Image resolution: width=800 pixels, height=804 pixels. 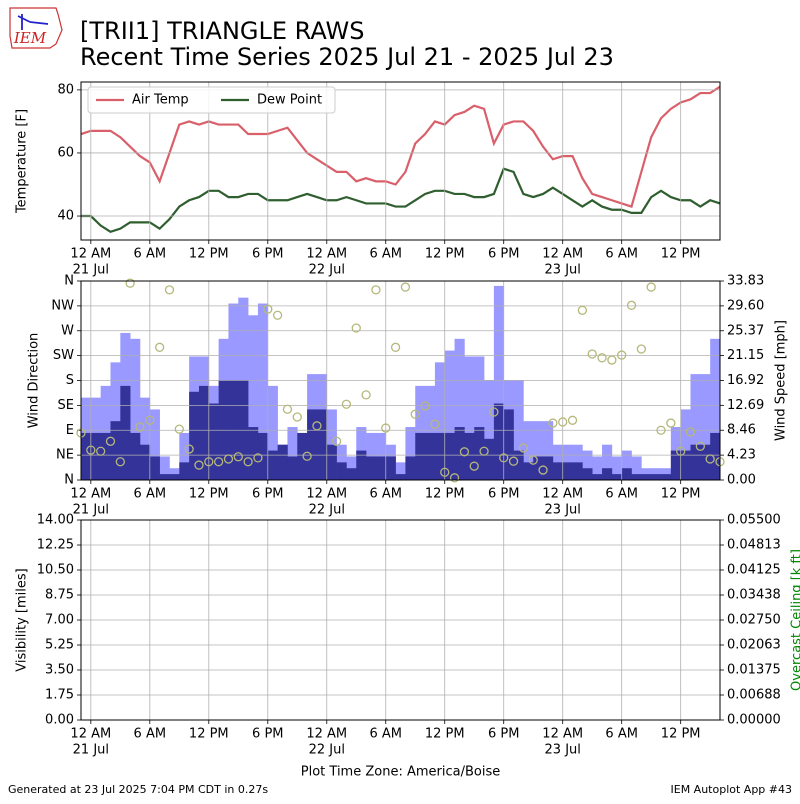 I want to click on y2-tick-label: 0.04125, so click(x=754, y=570).